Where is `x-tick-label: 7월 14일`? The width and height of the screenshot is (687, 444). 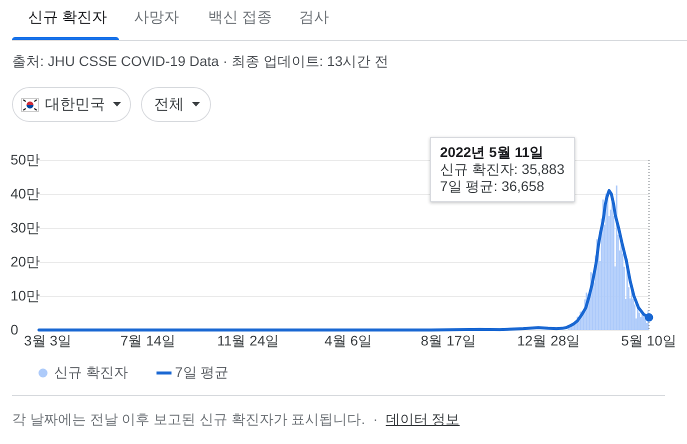
x-tick-label: 7월 14일 is located at coordinates (148, 340).